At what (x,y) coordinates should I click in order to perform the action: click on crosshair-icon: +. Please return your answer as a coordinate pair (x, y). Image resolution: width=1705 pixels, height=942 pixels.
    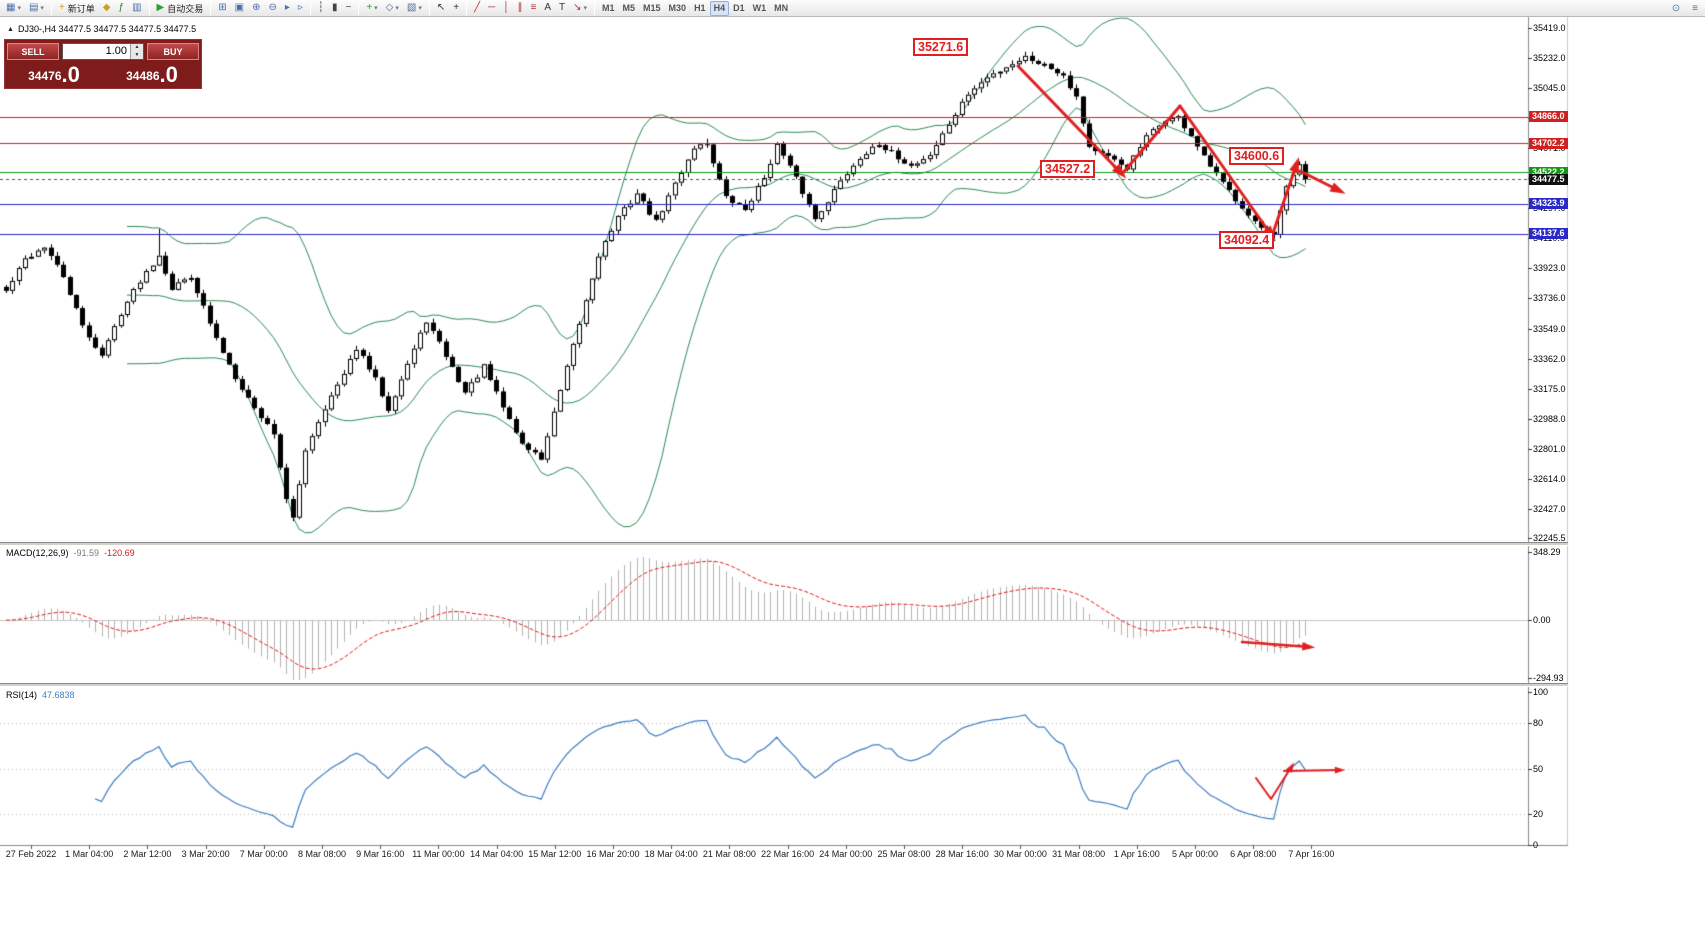
    Looking at the image, I should click on (456, 8).